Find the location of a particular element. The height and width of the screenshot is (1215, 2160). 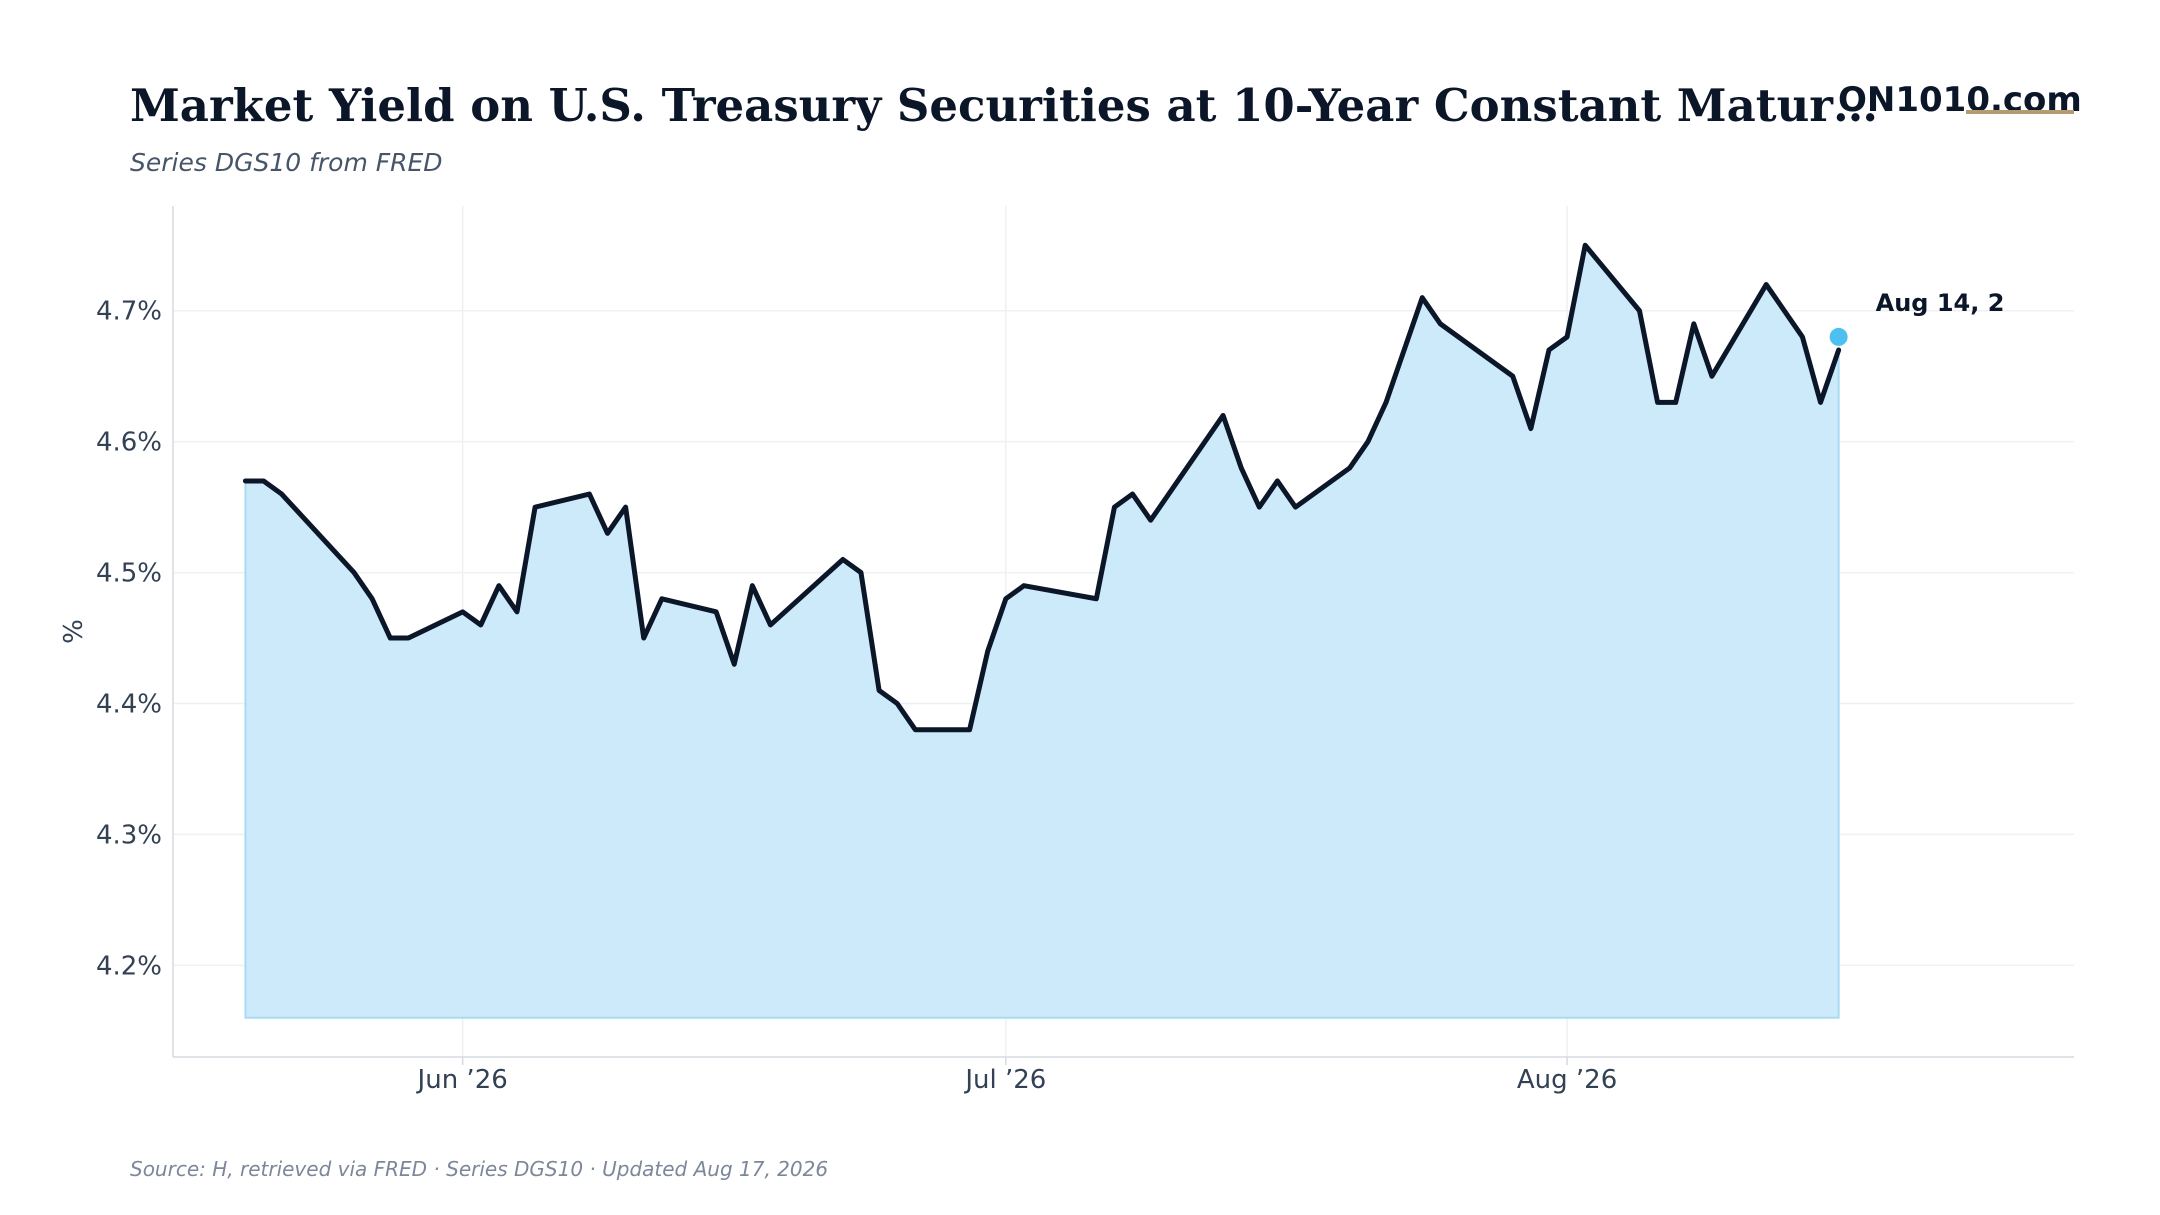

x-tick-label: Aug ’26 is located at coordinates (1567, 1080).